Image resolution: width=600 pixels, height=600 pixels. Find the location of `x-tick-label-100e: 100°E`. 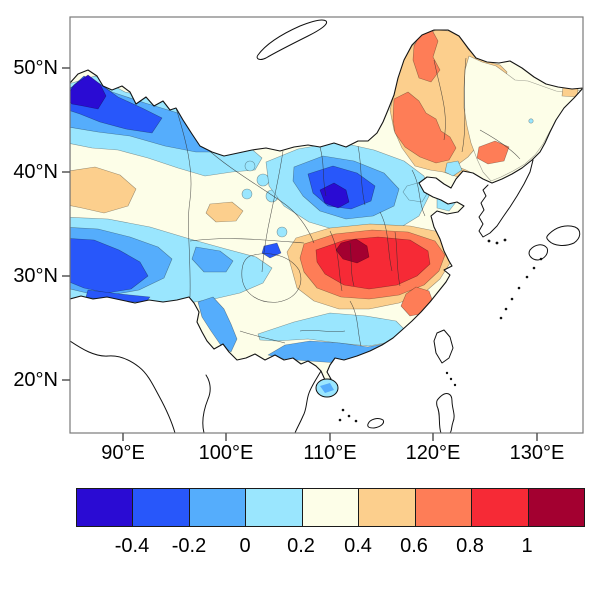

x-tick-label-100e: 100°E is located at coordinates (226, 453).